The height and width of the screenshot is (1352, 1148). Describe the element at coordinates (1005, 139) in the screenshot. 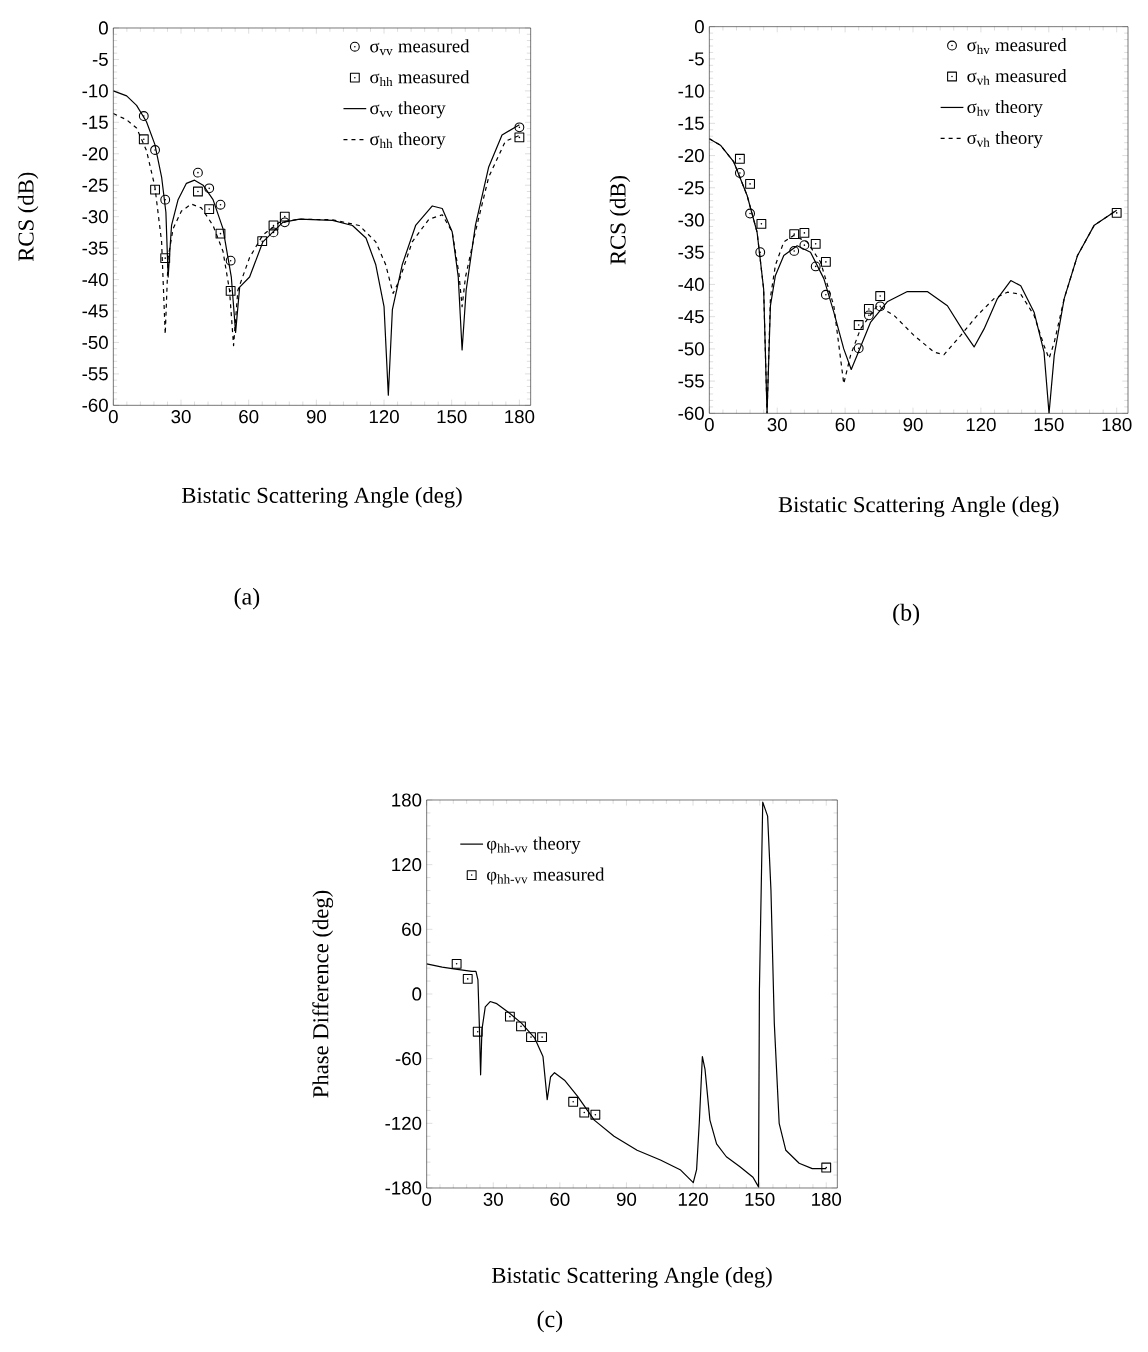

I see `legend-label: σ$_{vh}$ theory` at that location.